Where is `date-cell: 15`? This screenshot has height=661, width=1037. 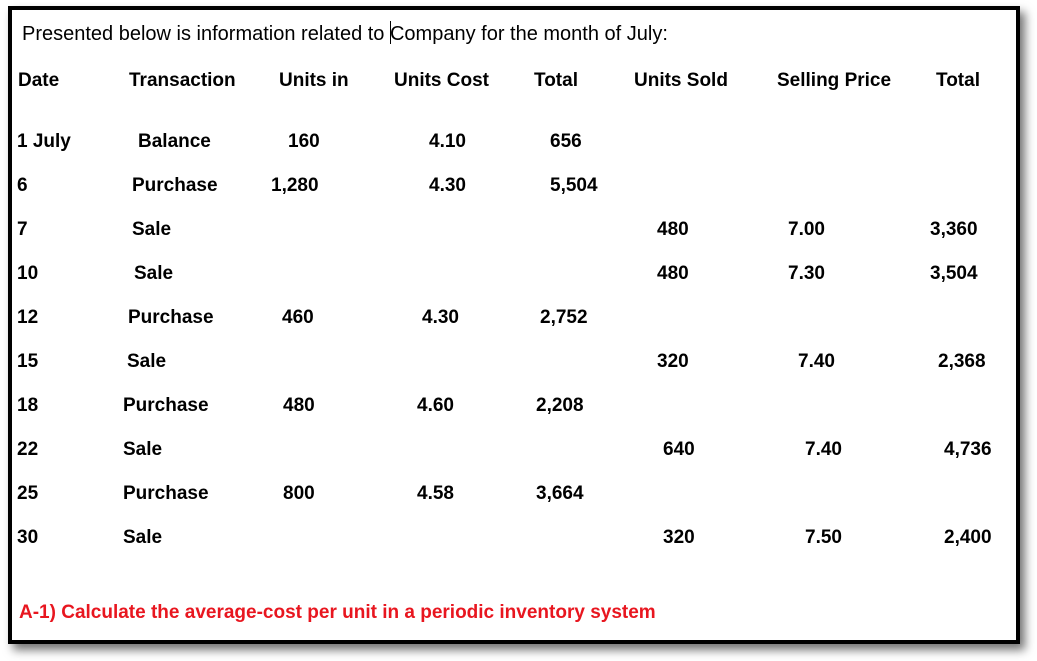
date-cell: 15 is located at coordinates (28, 361).